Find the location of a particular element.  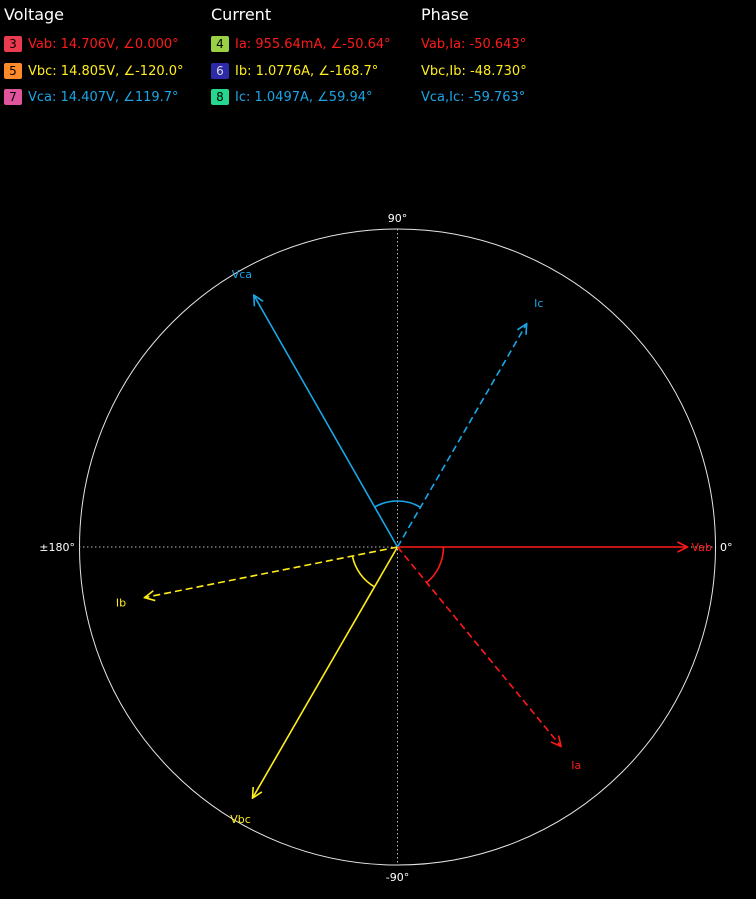

voltage-value: Vbc: 14.805V, ∠-120.0° is located at coordinates (106, 71).